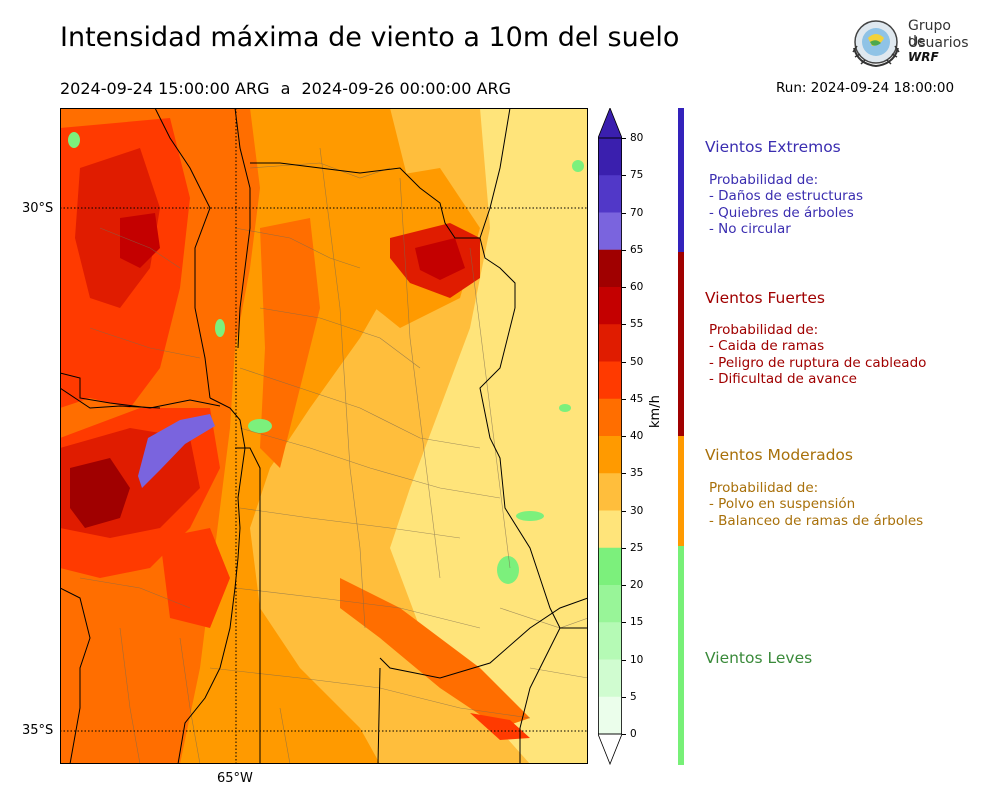 The image size is (1000, 800). Describe the element at coordinates (637, 324) in the screenshot. I see `colorbar-tick-label: 55` at that location.